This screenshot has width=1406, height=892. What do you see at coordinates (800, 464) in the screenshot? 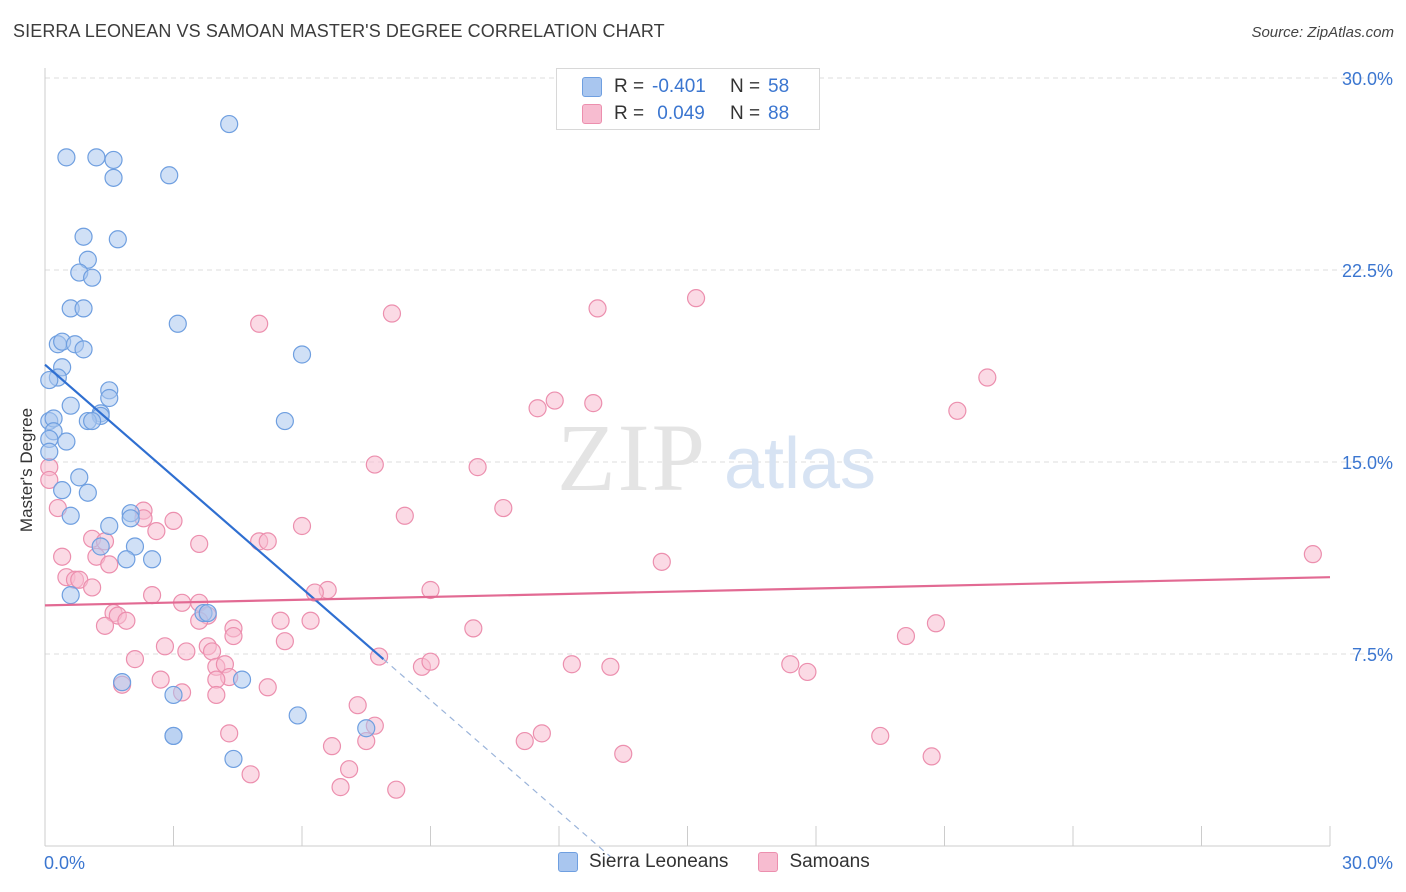
I see `watermark-atlas: atlas` at bounding box center [800, 464].